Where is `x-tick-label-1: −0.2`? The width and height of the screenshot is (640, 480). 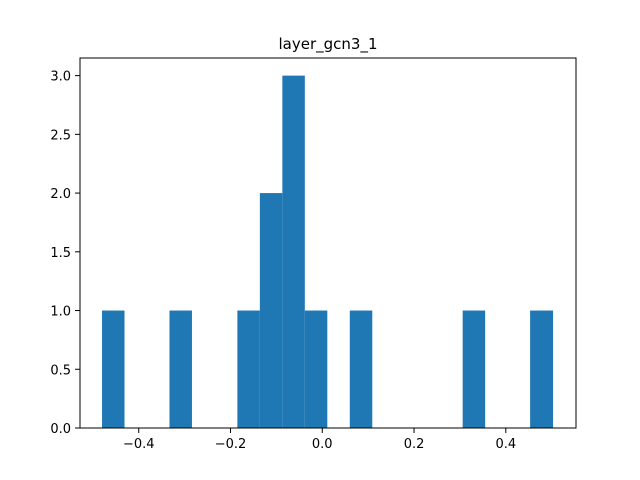 x-tick-label-1: −0.2 is located at coordinates (231, 444).